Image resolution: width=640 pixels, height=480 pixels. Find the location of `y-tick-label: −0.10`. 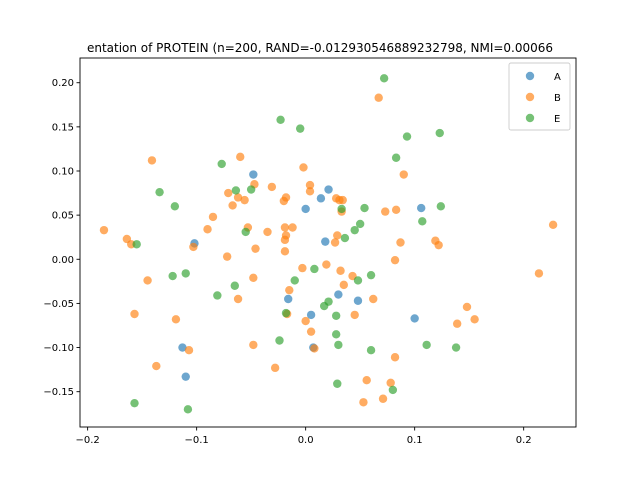

y-tick-label: −0.10 is located at coordinates (58, 348).